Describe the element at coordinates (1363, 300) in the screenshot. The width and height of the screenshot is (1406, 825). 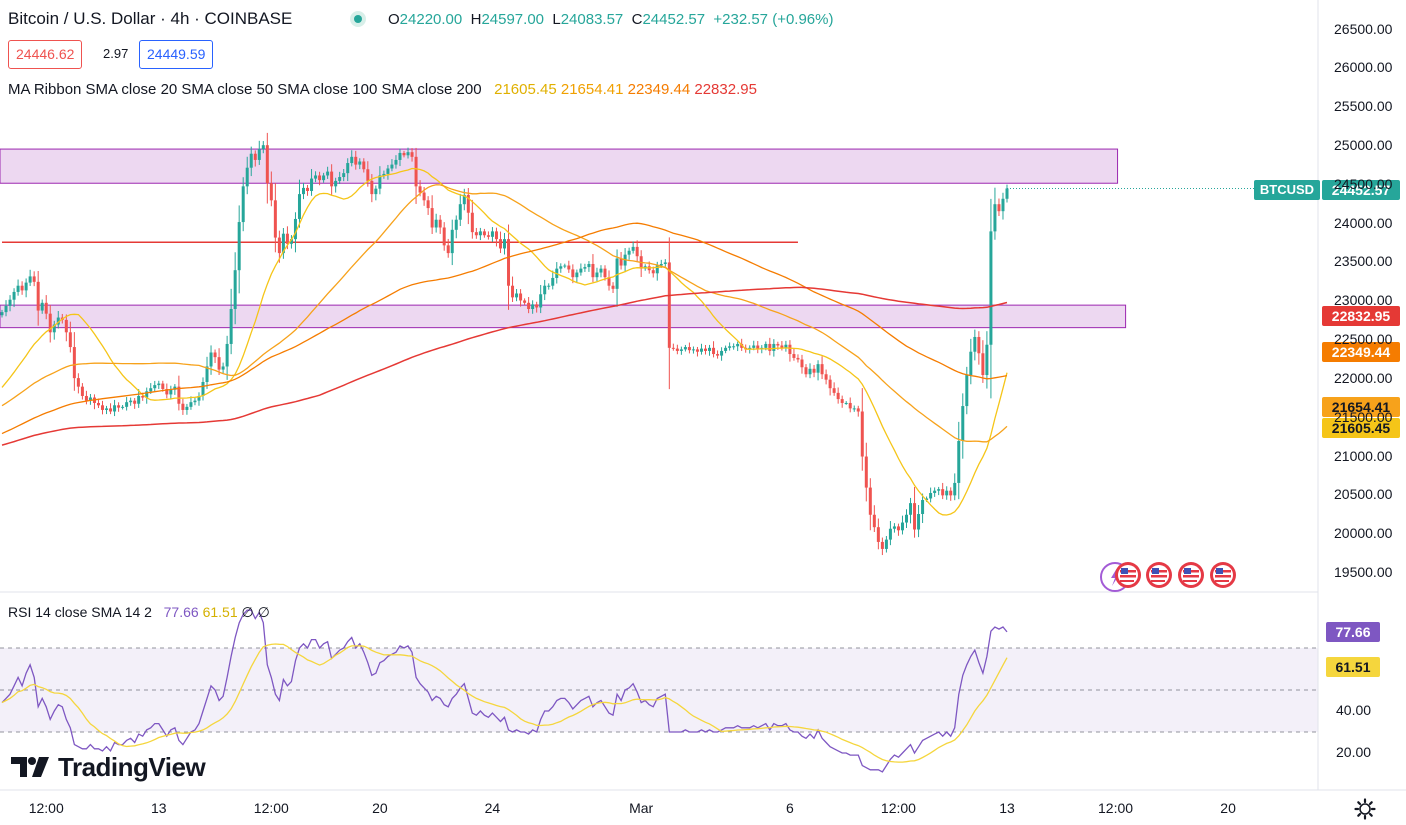
I see `price-tick-label: 23000.00` at that location.